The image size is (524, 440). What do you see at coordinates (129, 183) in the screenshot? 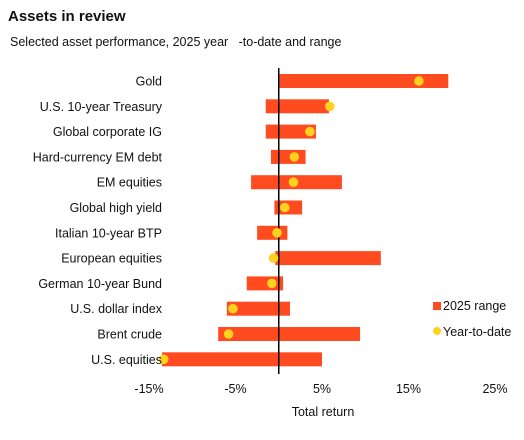
I see `category-label: EM equities` at bounding box center [129, 183].